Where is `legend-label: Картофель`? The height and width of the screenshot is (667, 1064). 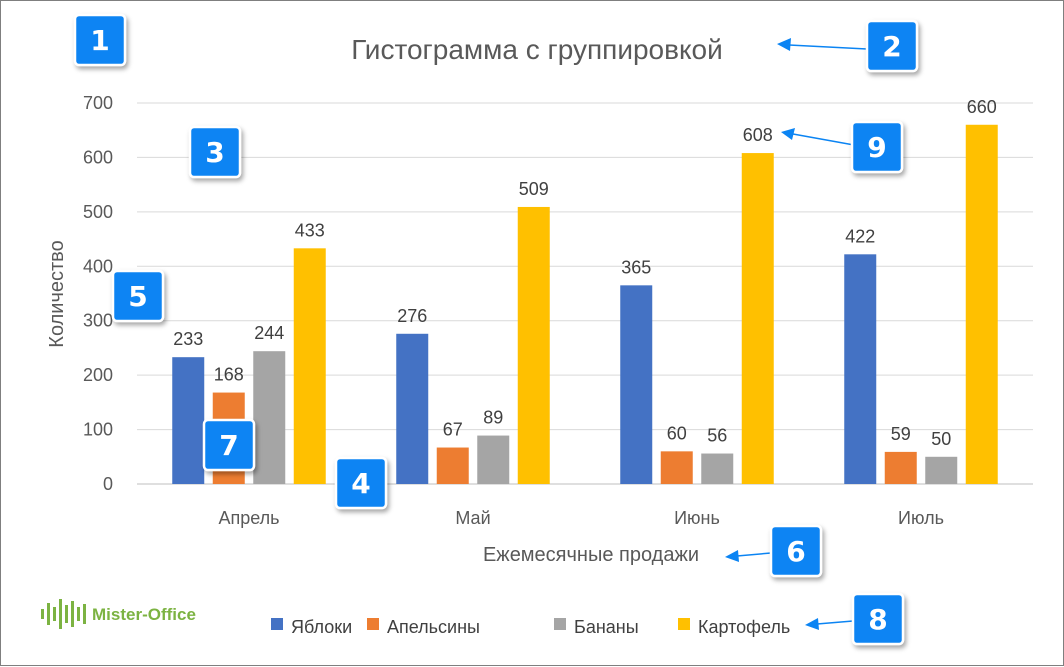 legend-label: Картофель is located at coordinates (744, 627).